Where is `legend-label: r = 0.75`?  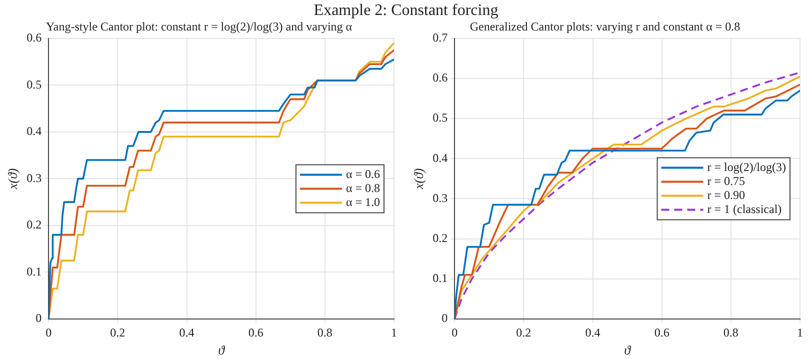
legend-label: r = 0.75 is located at coordinates (726, 181).